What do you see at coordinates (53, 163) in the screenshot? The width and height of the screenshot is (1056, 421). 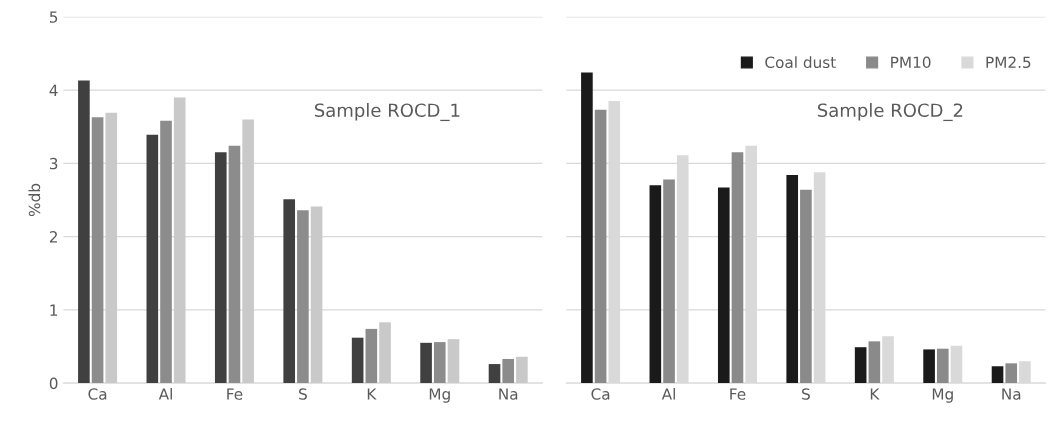 I see `y-tick-label: 3` at bounding box center [53, 163].